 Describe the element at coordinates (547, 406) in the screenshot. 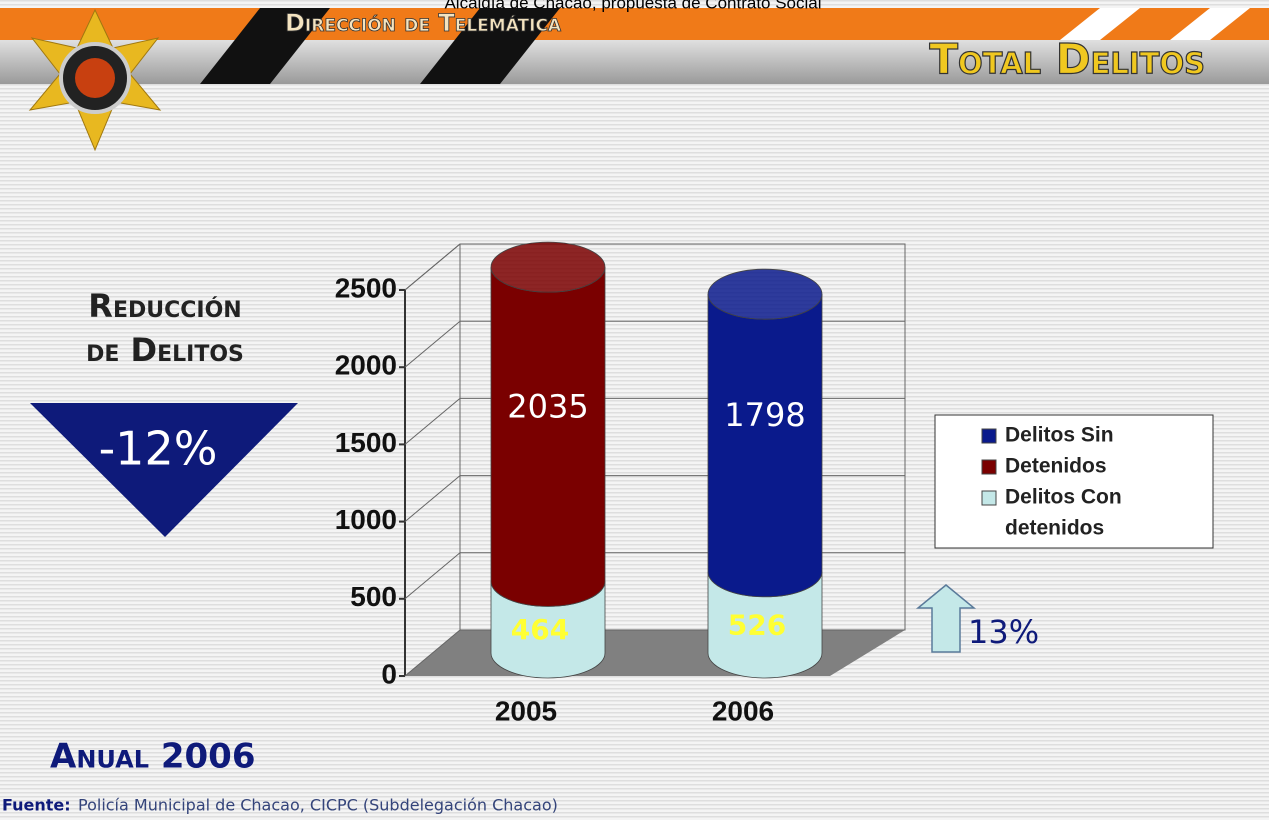

I see `value-label: 2035` at that location.